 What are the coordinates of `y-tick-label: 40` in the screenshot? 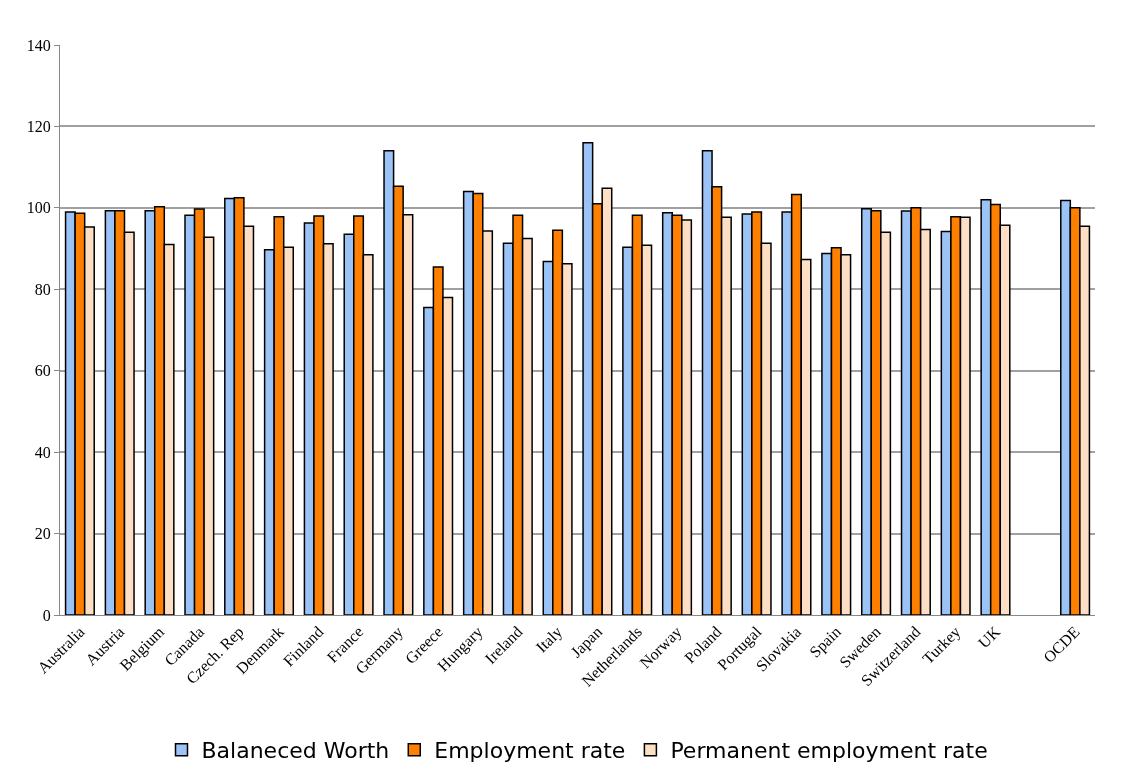 It's located at (42, 452).